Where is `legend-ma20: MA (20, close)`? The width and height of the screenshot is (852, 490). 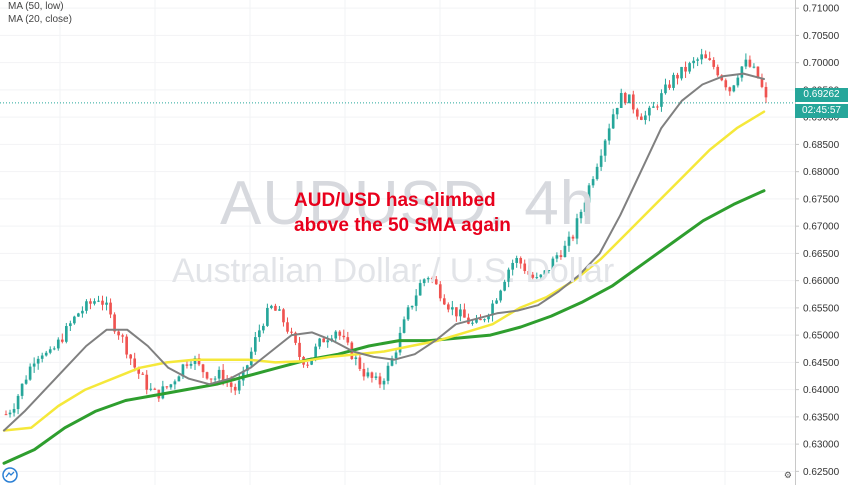
legend-ma20: MA (20, close) is located at coordinates (40, 19).